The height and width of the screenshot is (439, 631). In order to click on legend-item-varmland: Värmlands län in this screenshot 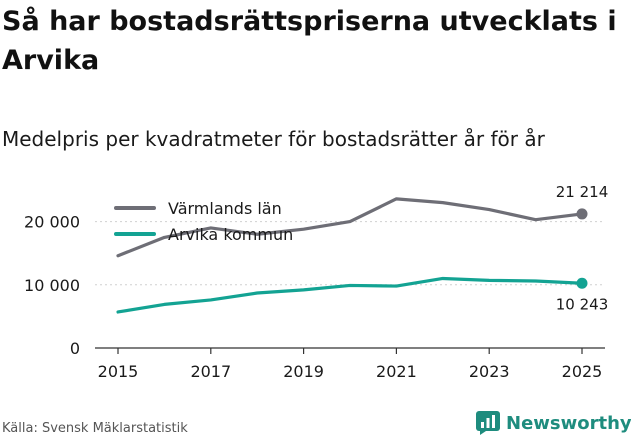, I will do `click(203, 208)`.